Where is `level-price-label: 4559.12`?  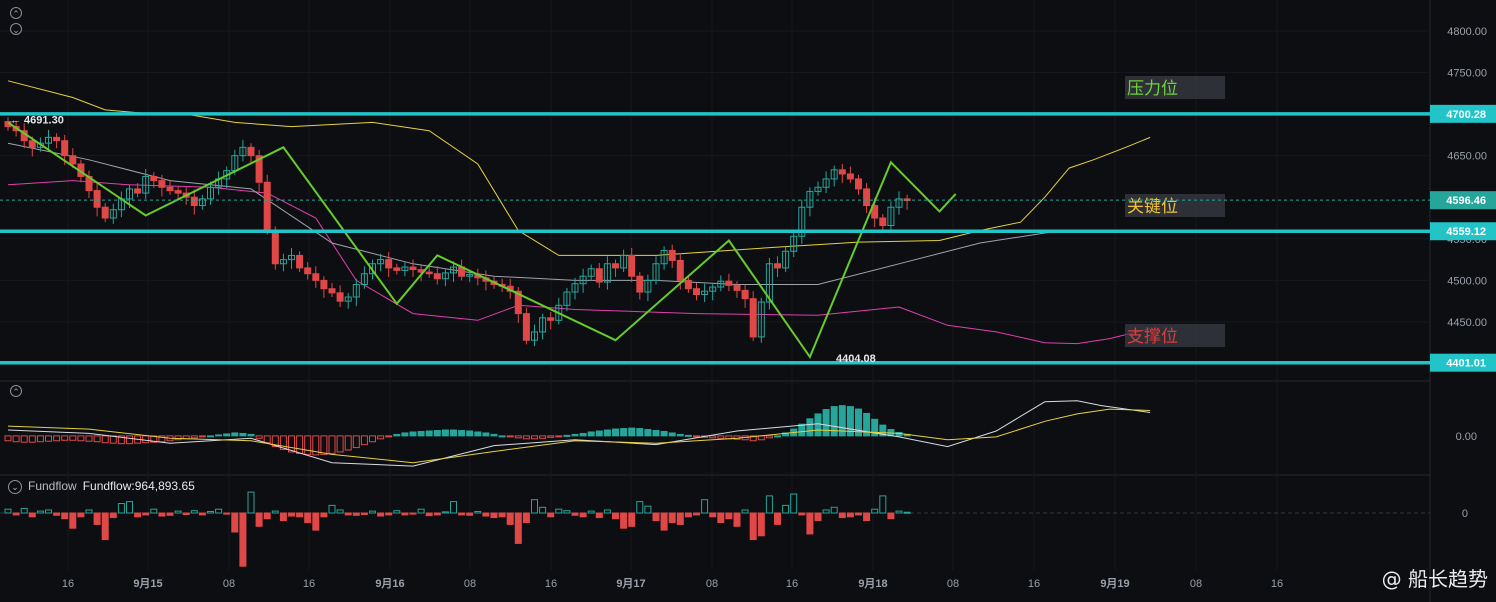 level-price-label: 4559.12 is located at coordinates (1466, 232).